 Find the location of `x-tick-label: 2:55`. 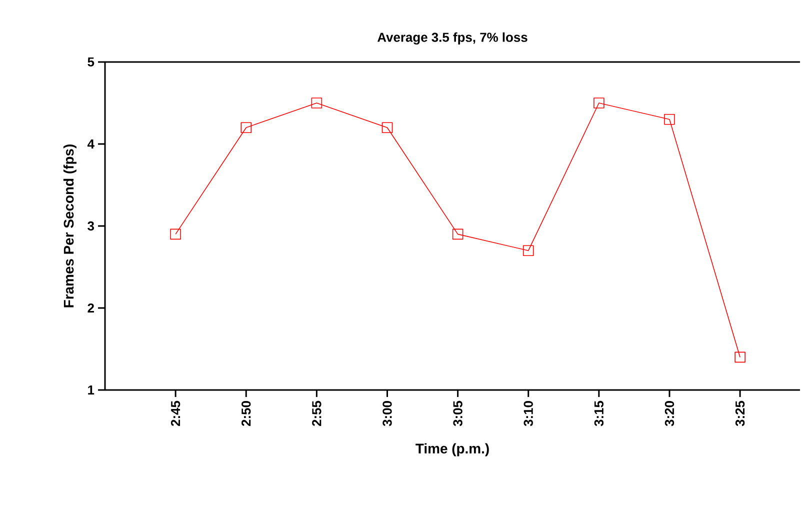

x-tick-label: 2:55 is located at coordinates (317, 413).